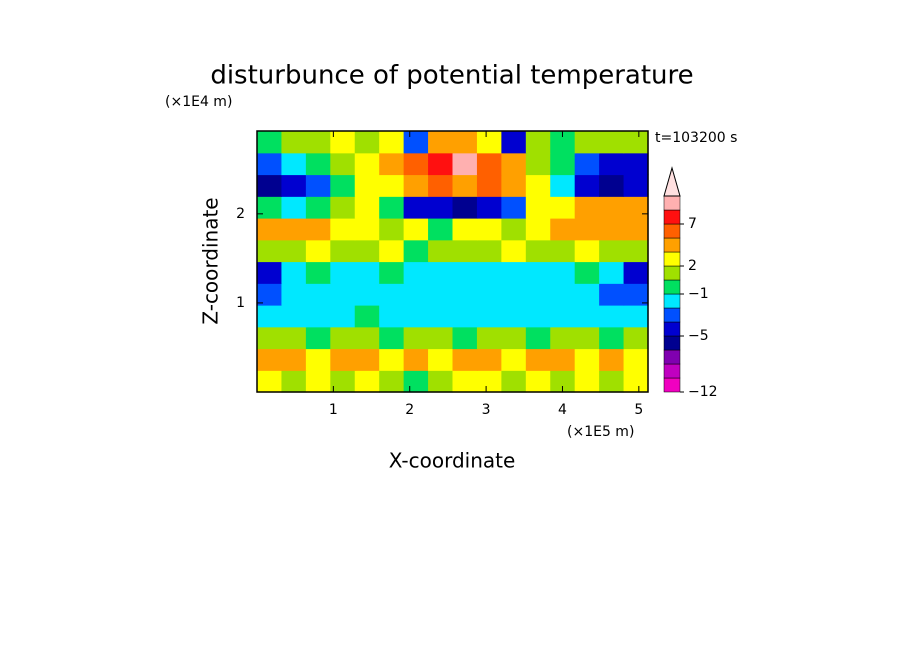 This screenshot has height=654, width=904. I want to click on colorbar-label: −12, so click(703, 392).